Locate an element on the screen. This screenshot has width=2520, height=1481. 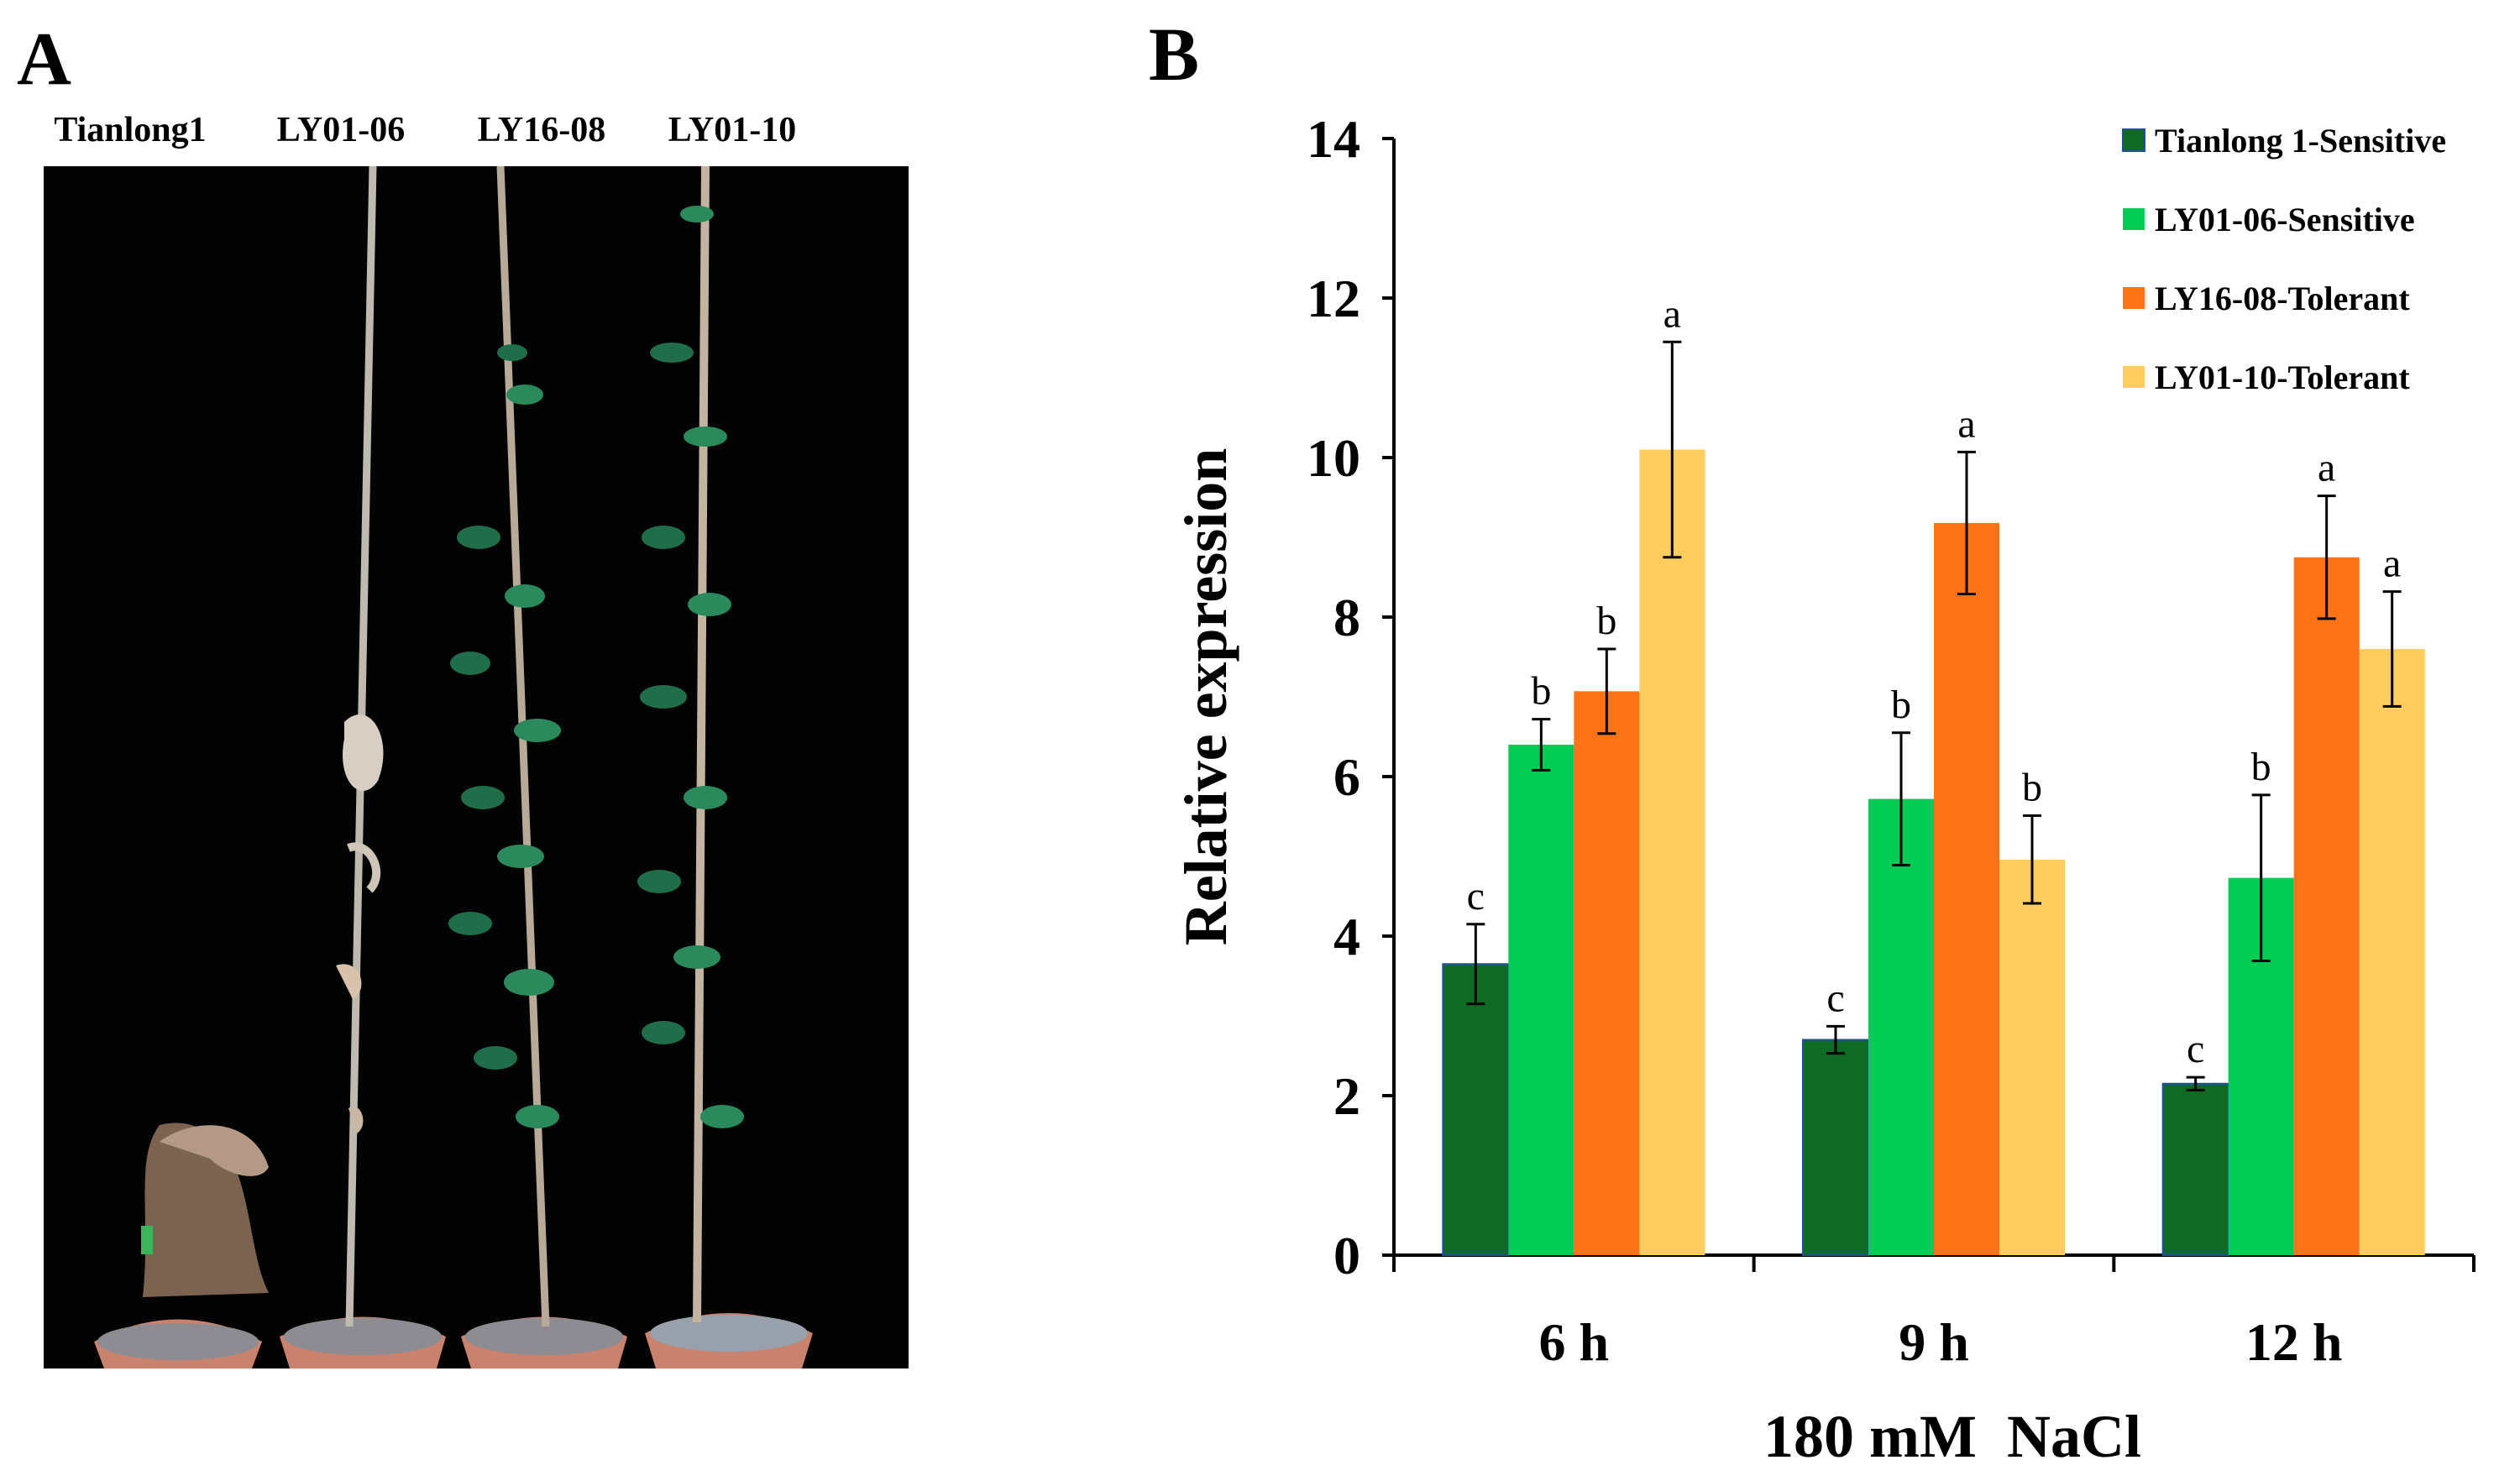
legend-label-tianlong1: Tianlong 1-Sensitive is located at coordinates (2300, 141).